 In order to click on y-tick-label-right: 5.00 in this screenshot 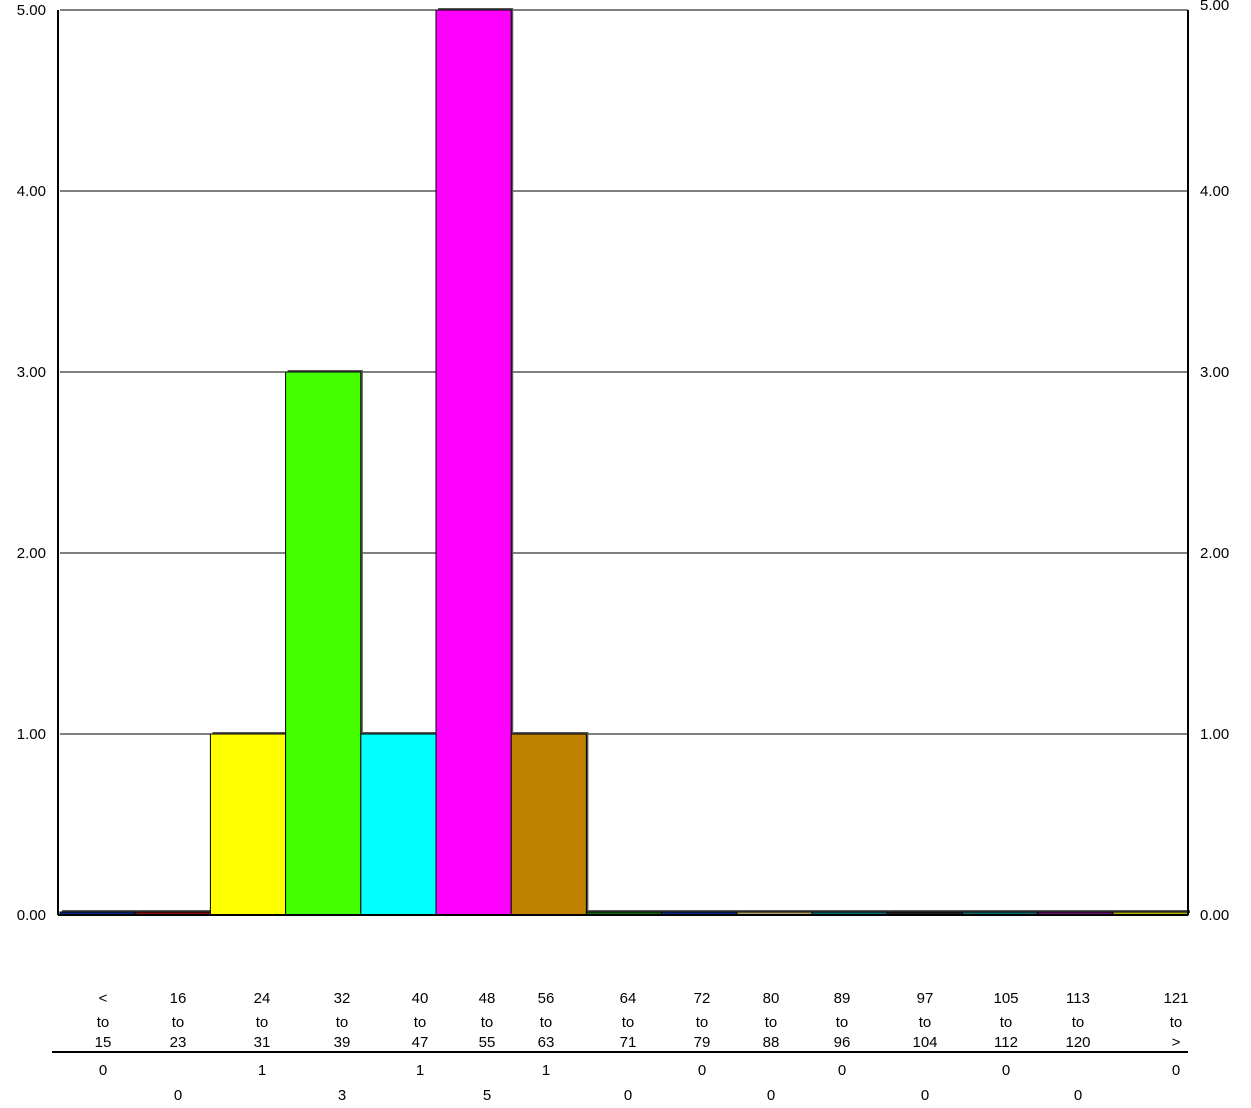, I will do `click(1214, 7)`.